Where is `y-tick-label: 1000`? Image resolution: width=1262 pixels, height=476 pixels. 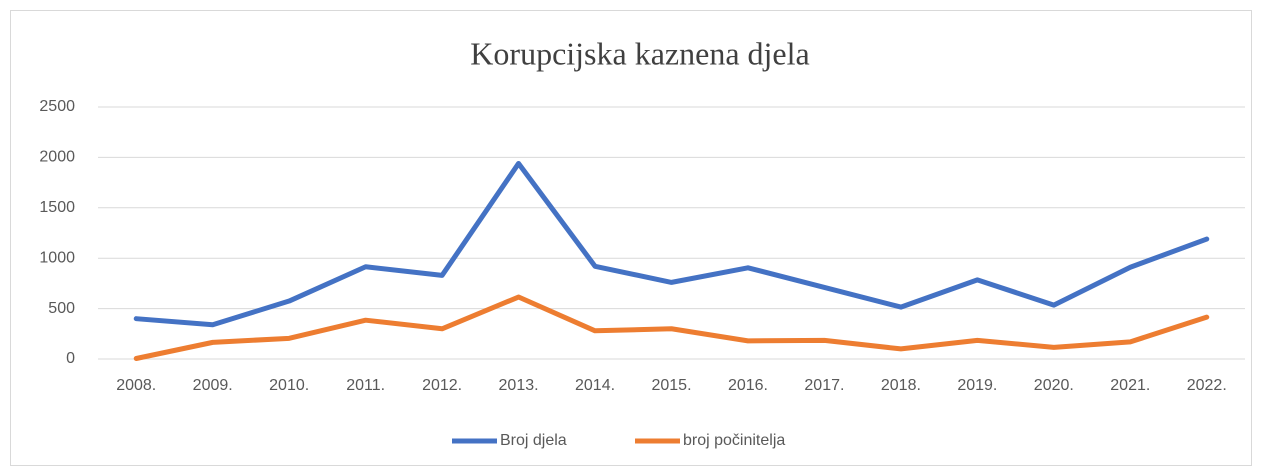 y-tick-label: 1000 is located at coordinates (57, 257).